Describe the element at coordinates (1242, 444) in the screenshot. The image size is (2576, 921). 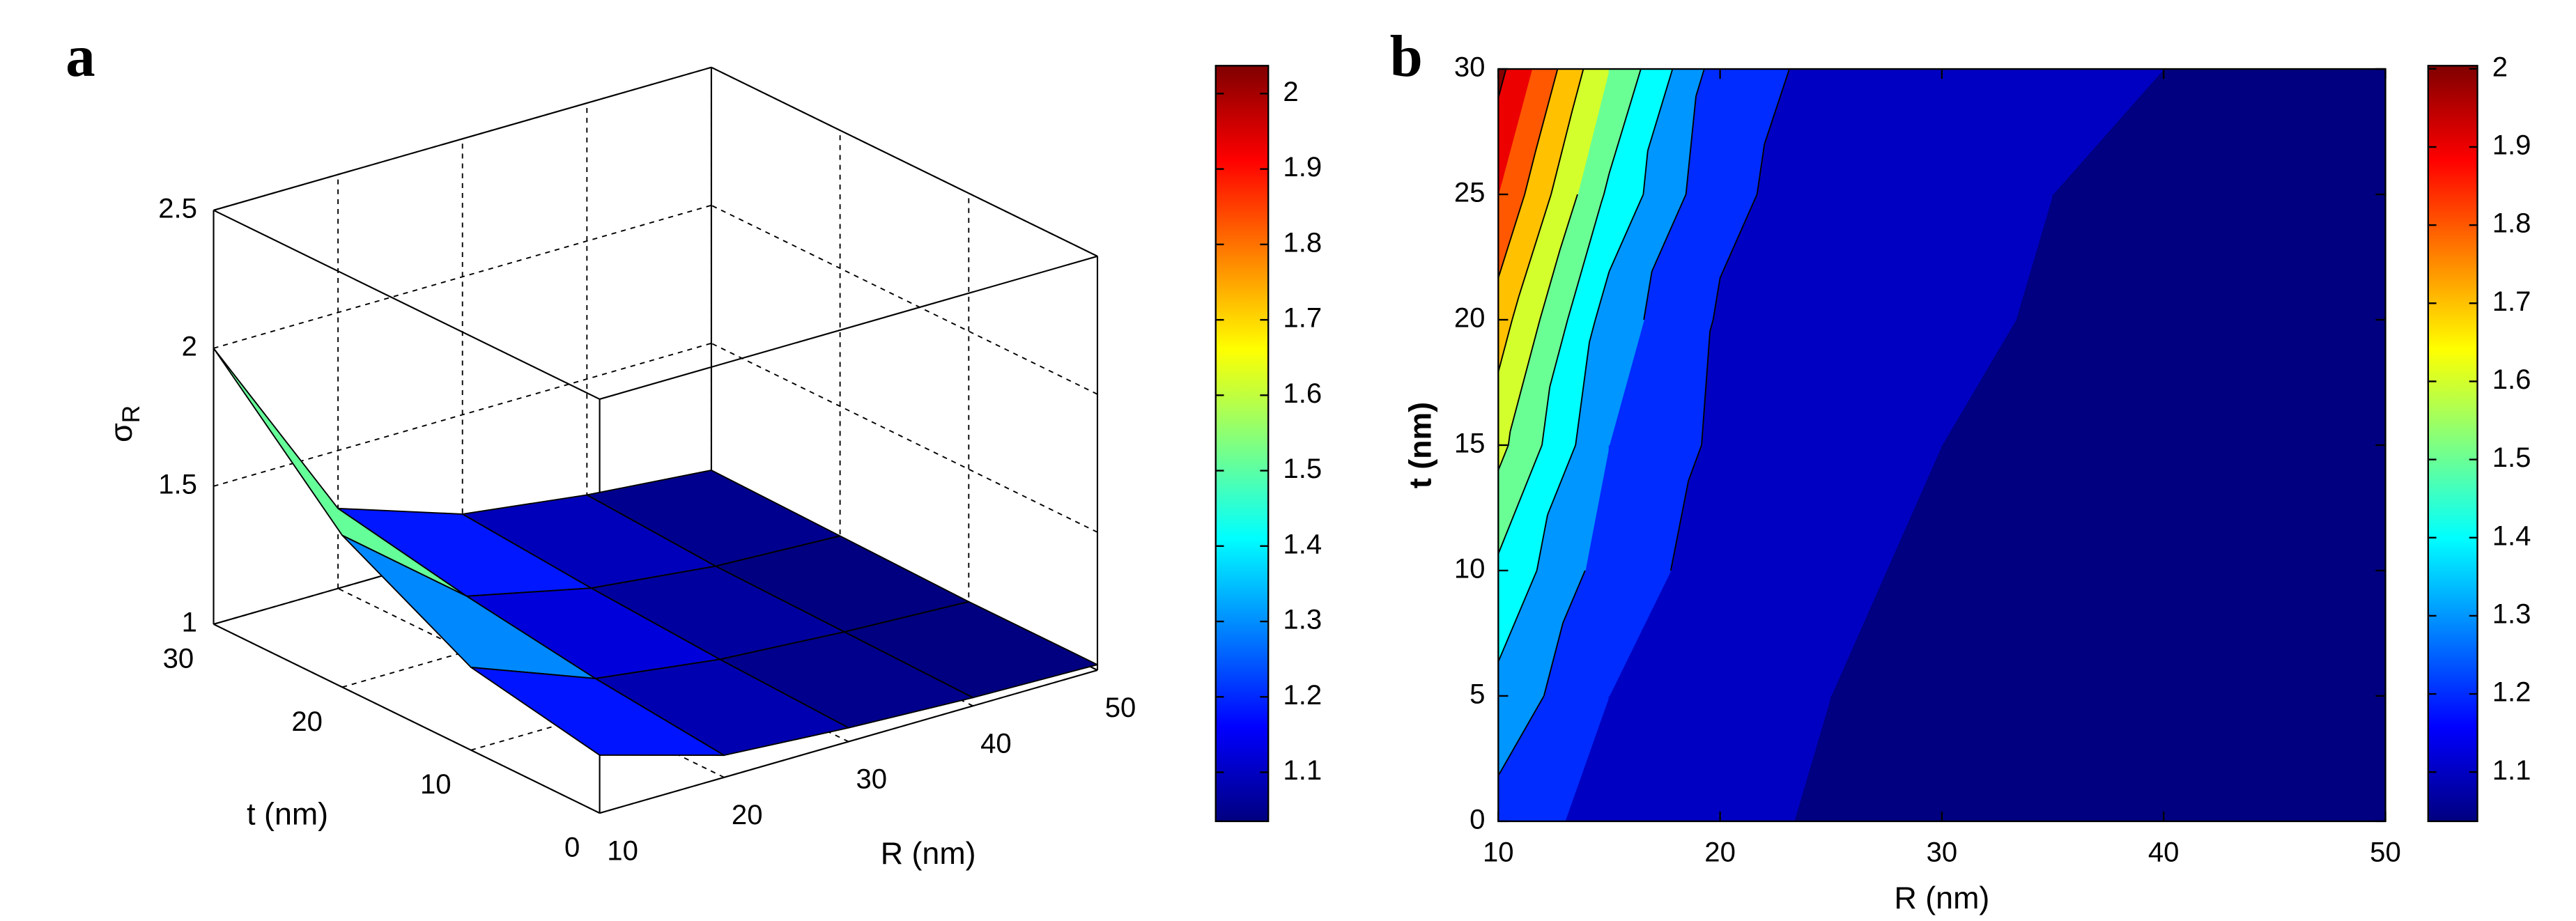
I see `colorbar` at that location.